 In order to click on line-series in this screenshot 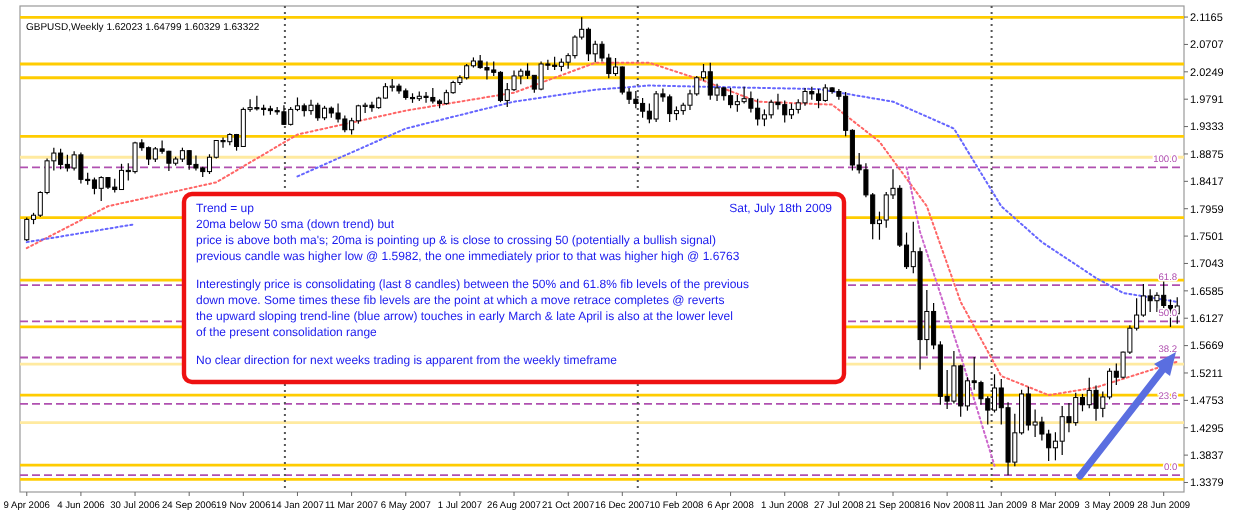, I will do `click(950, 316)`.